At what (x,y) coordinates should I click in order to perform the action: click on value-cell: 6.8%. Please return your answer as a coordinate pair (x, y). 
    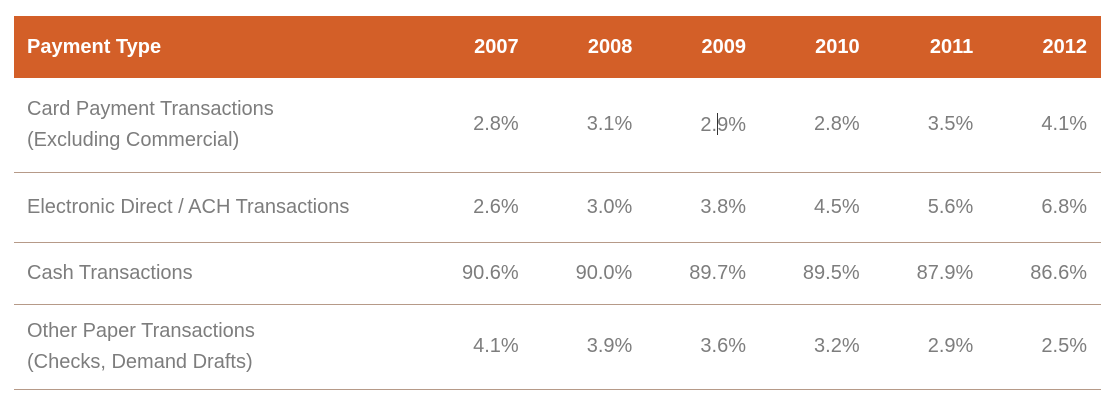
    Looking at the image, I should click on (1044, 207).